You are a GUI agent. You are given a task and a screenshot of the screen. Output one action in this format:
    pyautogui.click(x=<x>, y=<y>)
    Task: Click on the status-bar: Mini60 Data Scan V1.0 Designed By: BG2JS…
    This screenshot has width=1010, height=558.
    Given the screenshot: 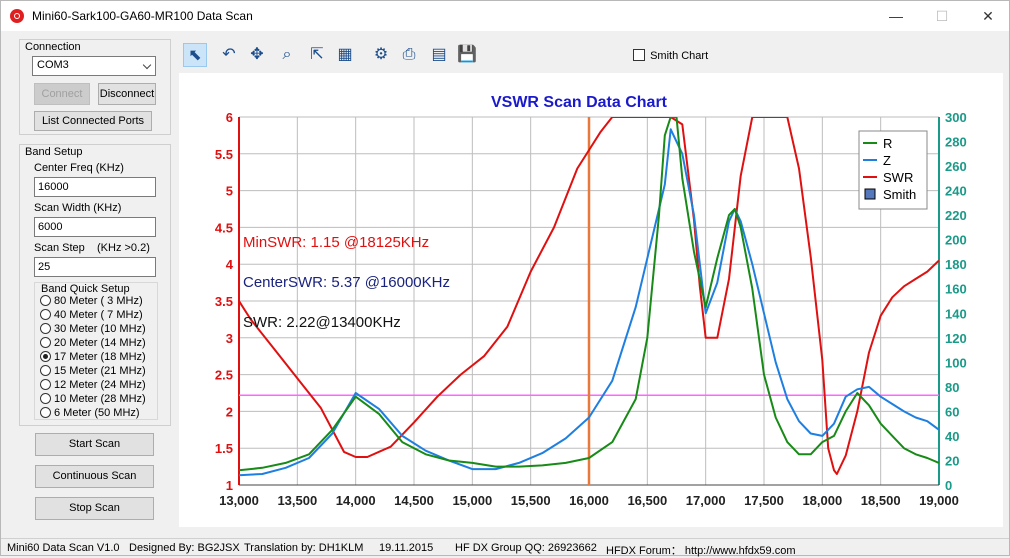 What is the action you would take?
    pyautogui.click(x=505, y=547)
    